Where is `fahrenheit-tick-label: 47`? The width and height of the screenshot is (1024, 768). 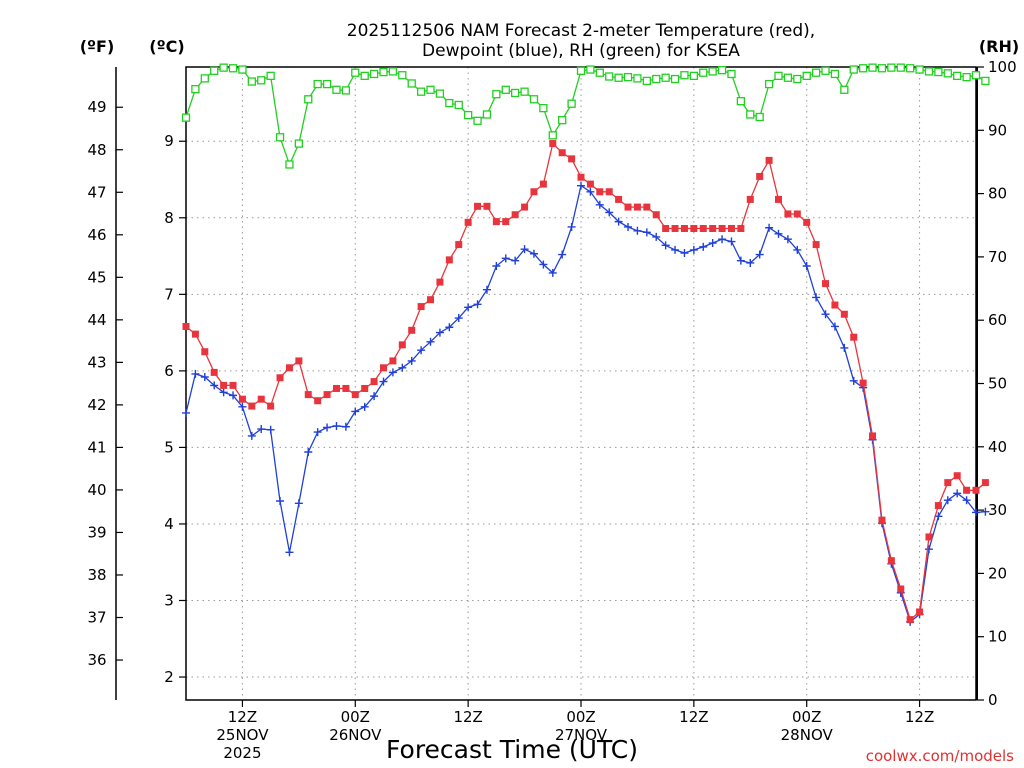 fahrenheit-tick-label: 47 is located at coordinates (96, 192).